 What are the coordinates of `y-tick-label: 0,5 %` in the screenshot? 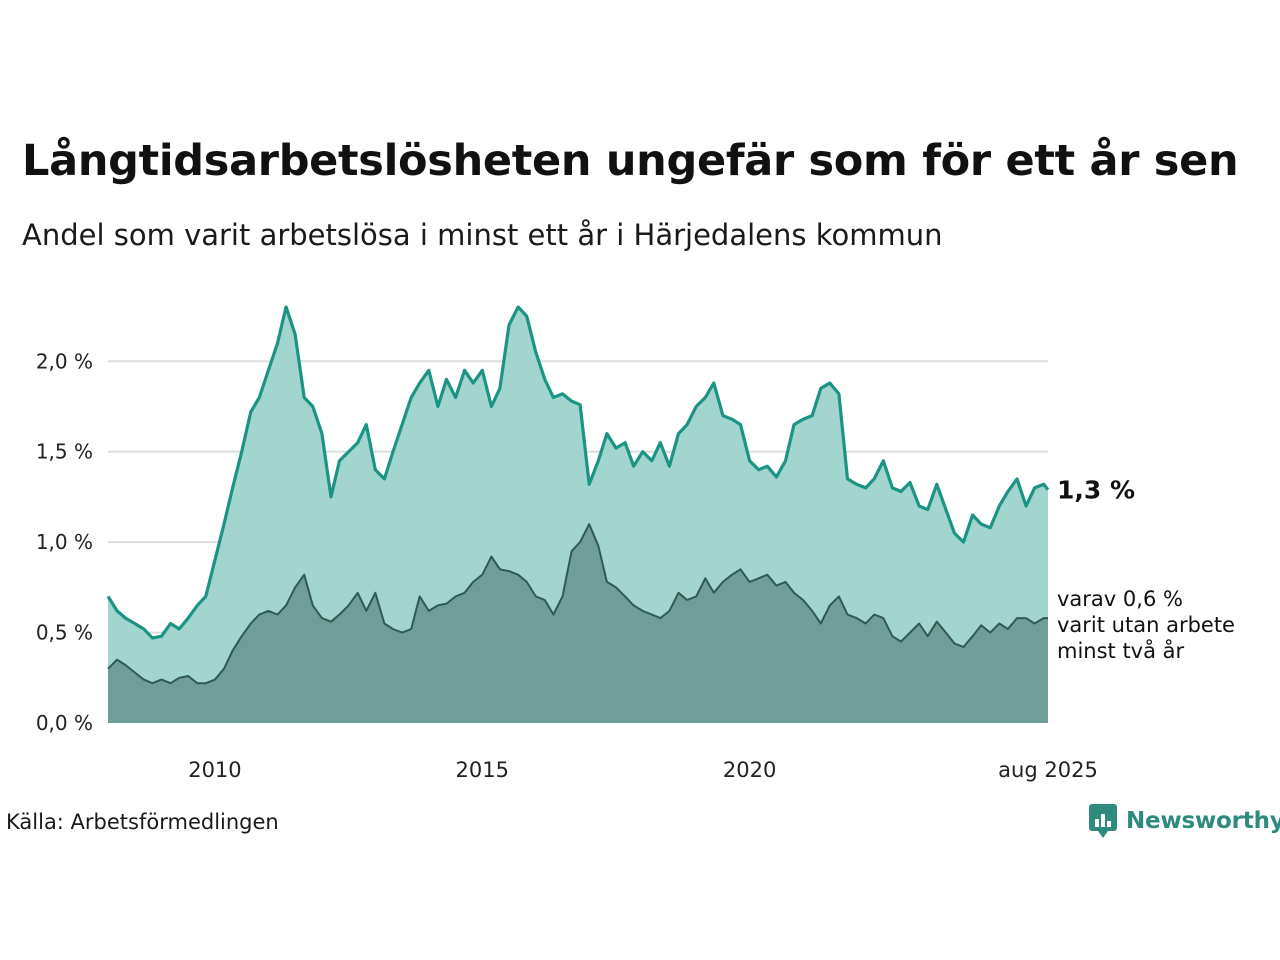 It's located at (64, 633).